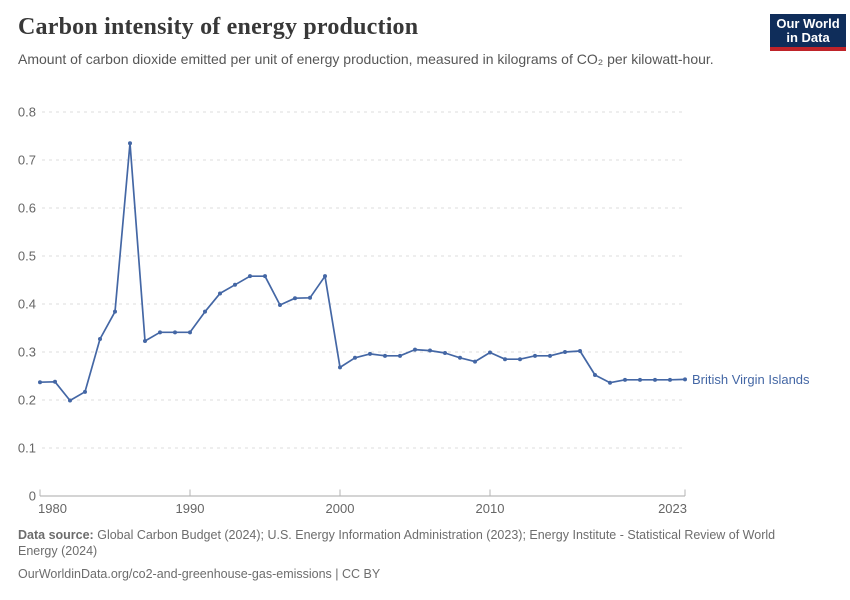 The width and height of the screenshot is (850, 600). I want to click on y-tick-label: 0.3, so click(27, 352).